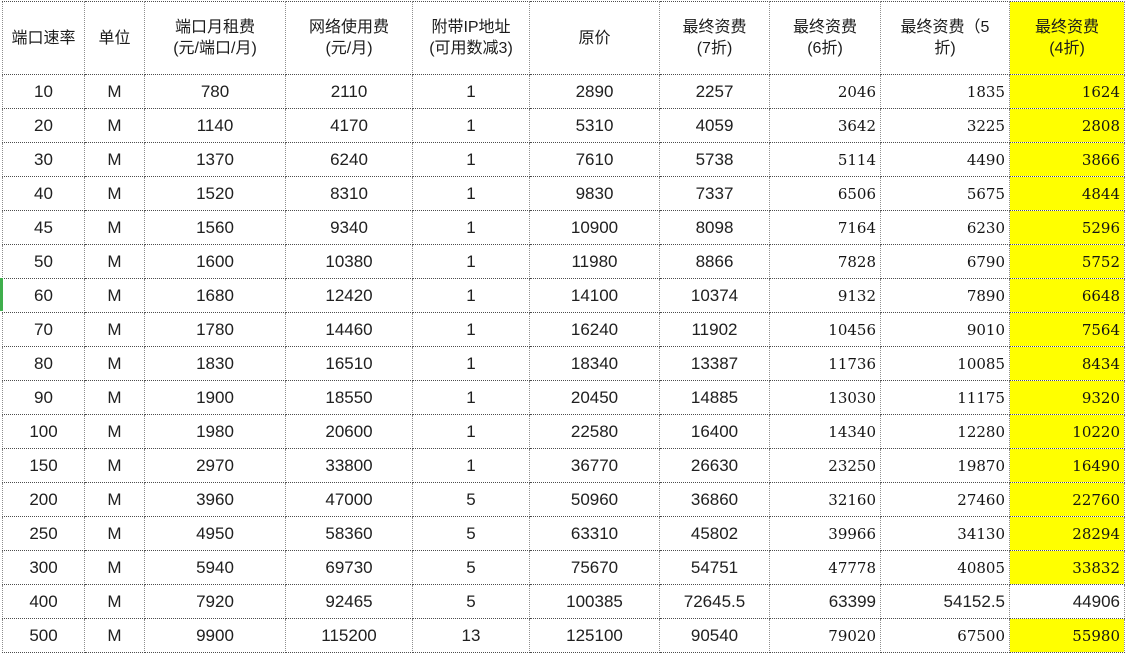 This screenshot has height=653, width=1127. What do you see at coordinates (825, 431) in the screenshot?
I see `cell-final-fee-60: 14340` at bounding box center [825, 431].